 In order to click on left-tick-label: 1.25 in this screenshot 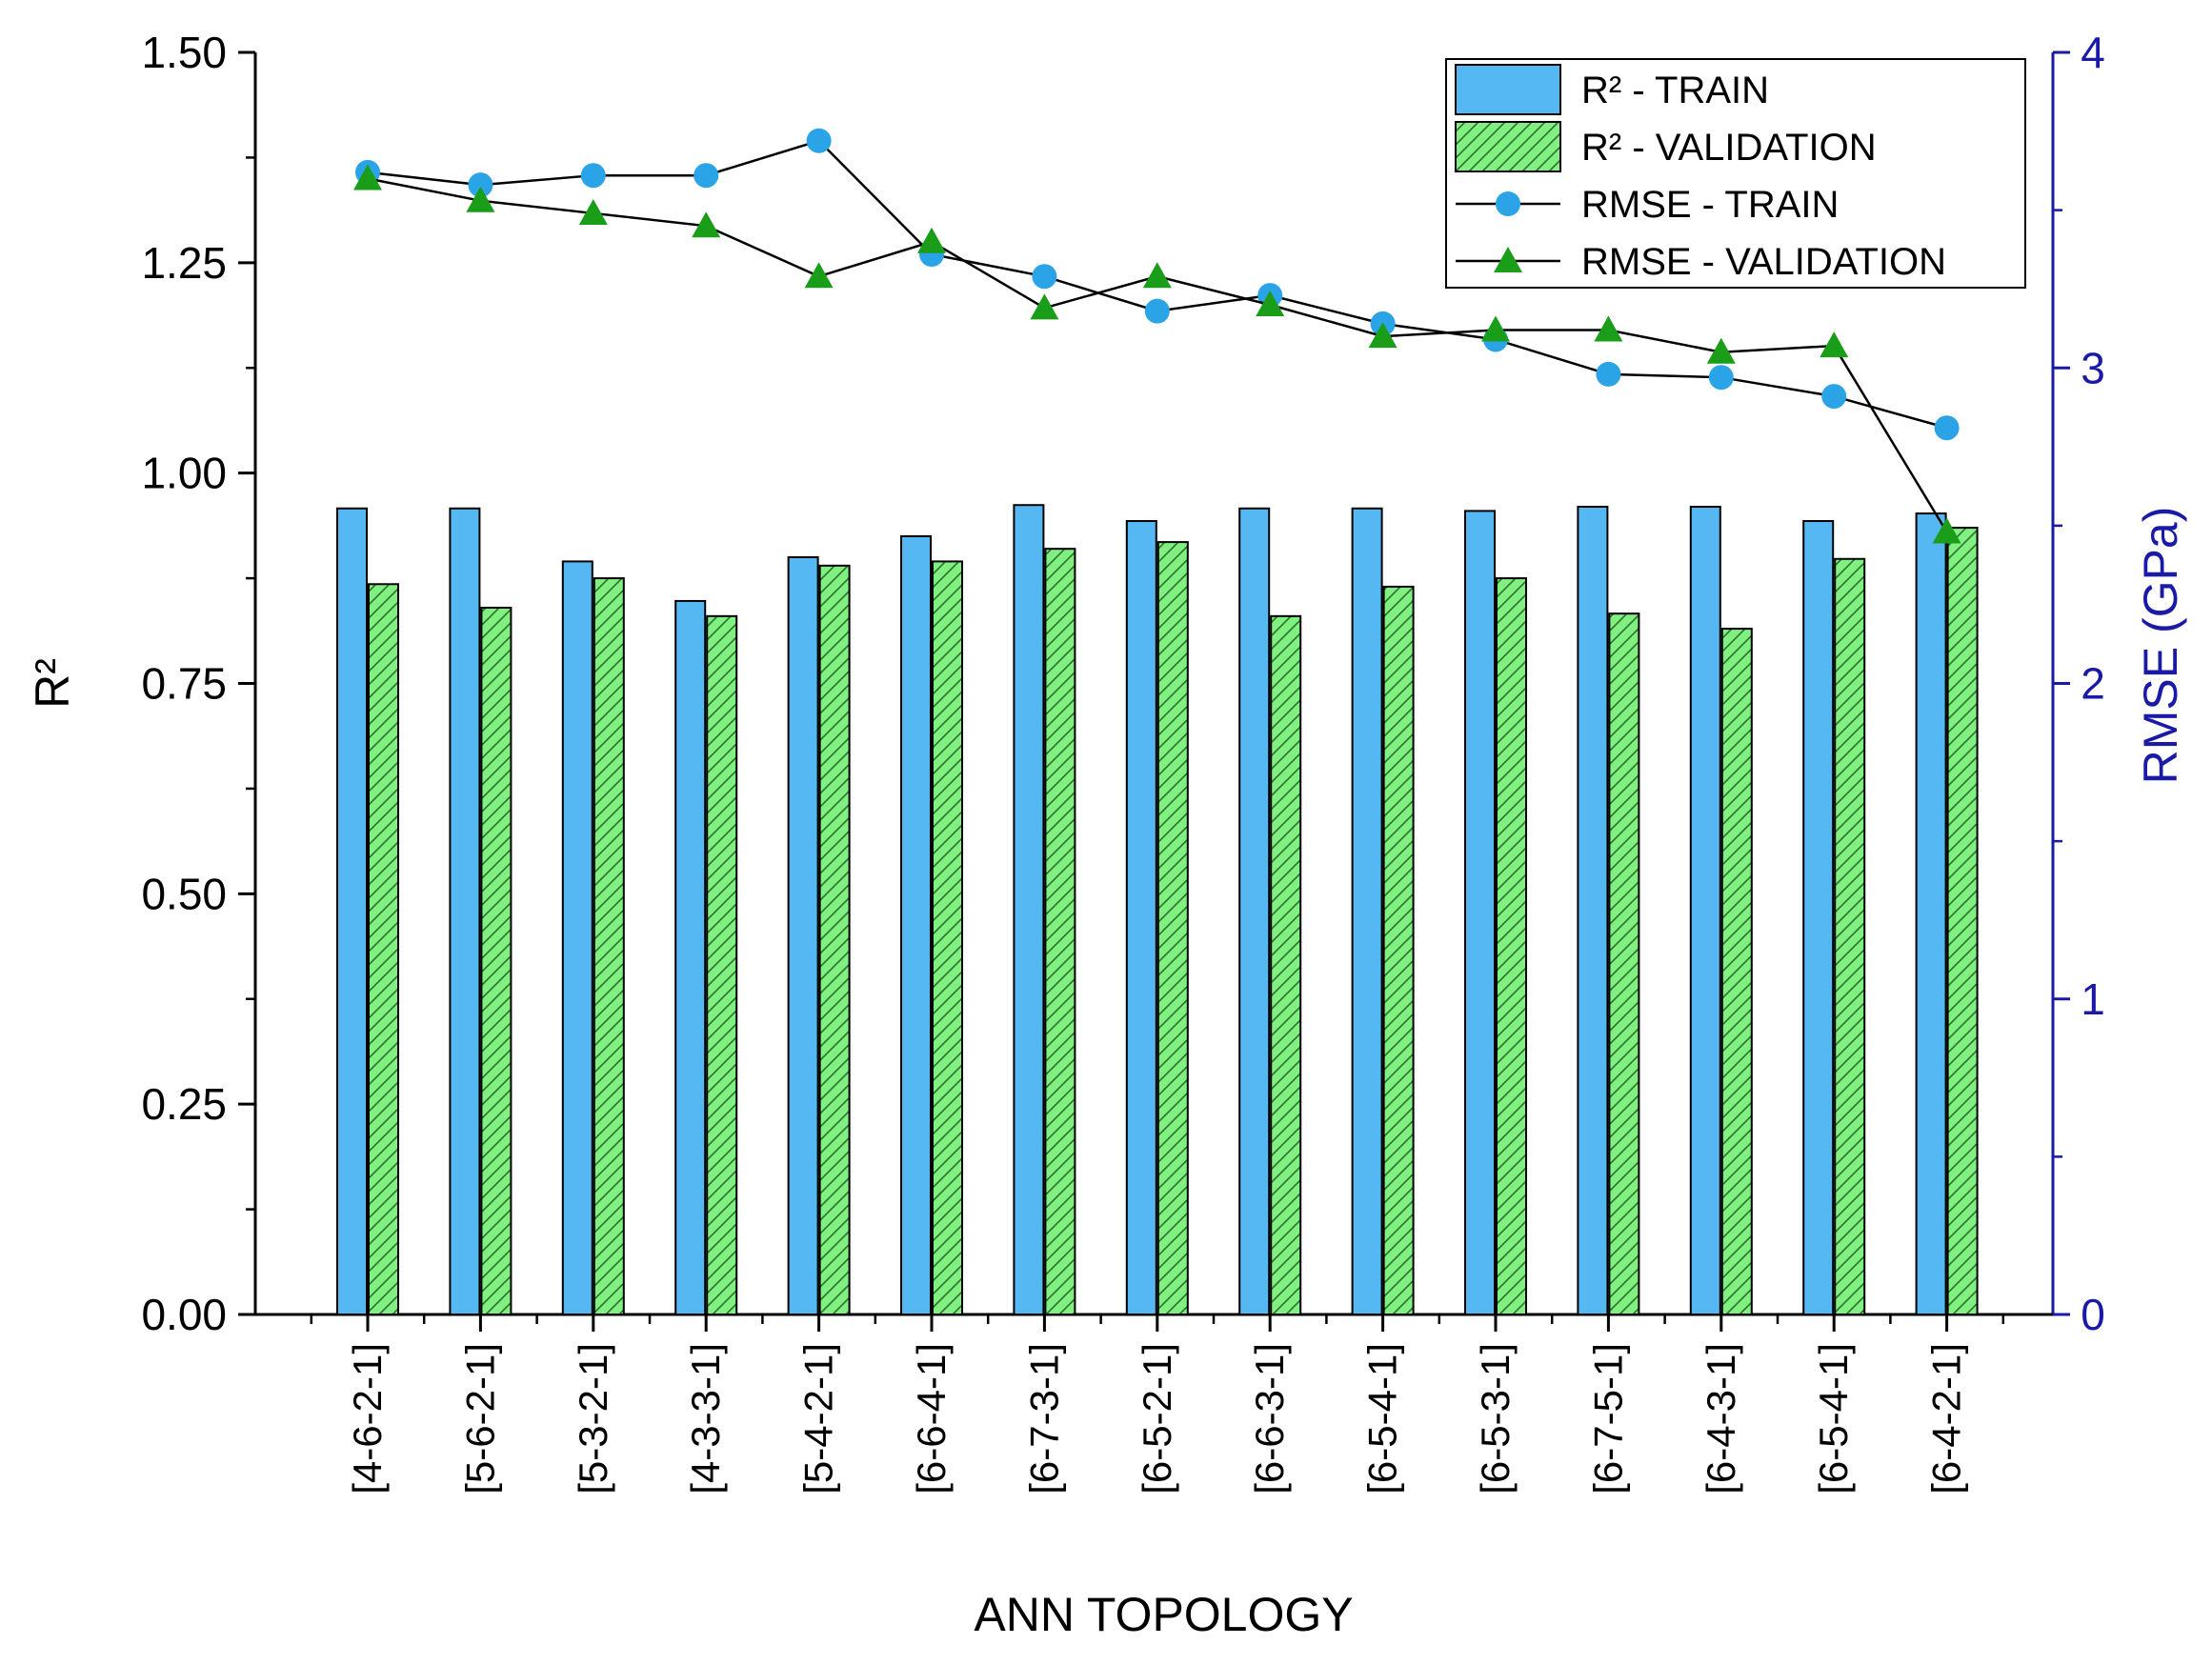, I will do `click(184, 263)`.